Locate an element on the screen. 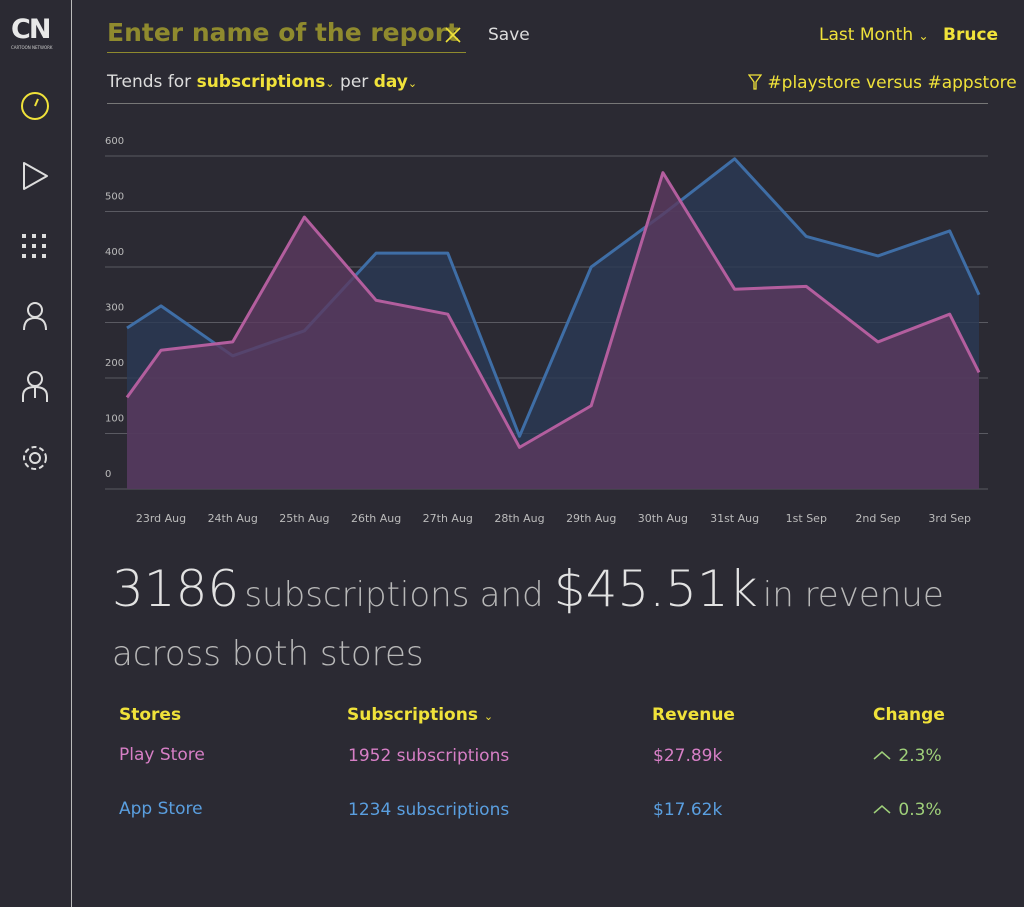 The height and width of the screenshot is (907, 1024). change-cell: 2.3% is located at coordinates (907, 756).